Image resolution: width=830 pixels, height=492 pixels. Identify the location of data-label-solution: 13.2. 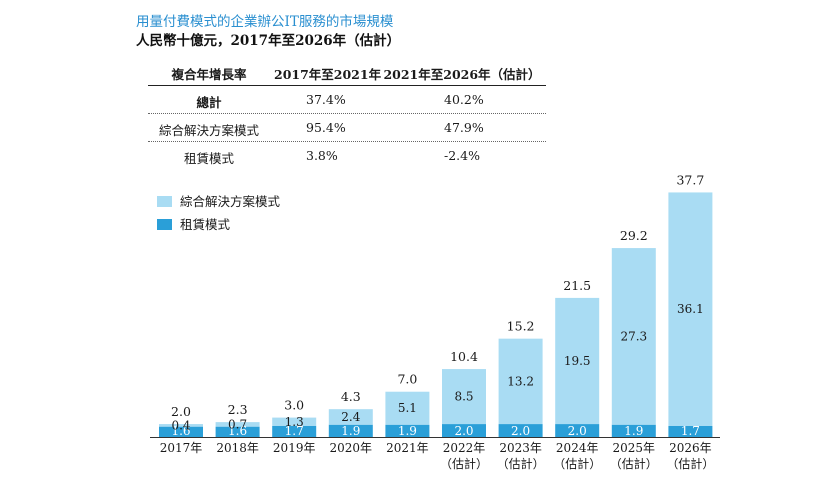
(520, 381).